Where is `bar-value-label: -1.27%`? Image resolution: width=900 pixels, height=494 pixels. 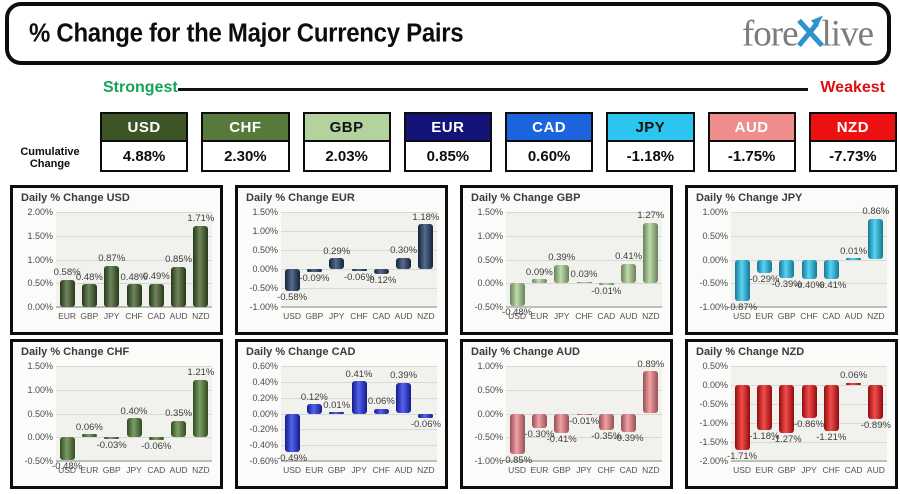 bar-value-label: -1.27% is located at coordinates (786, 440).